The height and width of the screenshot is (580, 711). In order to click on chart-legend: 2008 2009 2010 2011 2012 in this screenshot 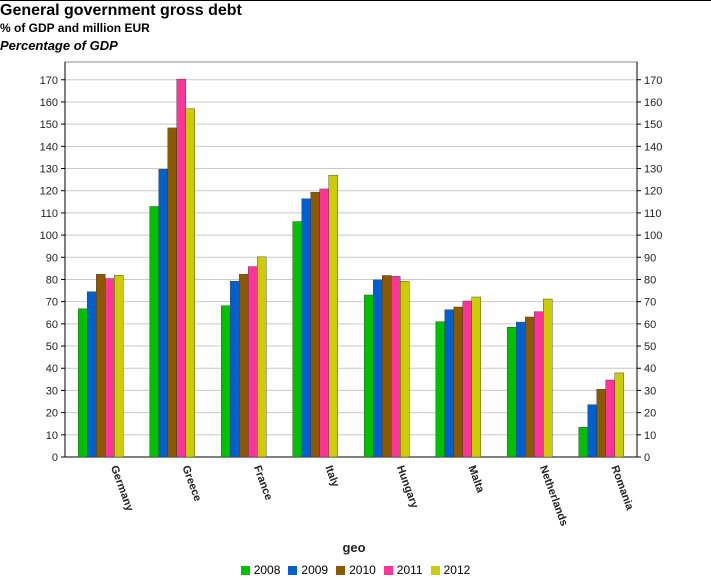, I will do `click(355, 570)`.